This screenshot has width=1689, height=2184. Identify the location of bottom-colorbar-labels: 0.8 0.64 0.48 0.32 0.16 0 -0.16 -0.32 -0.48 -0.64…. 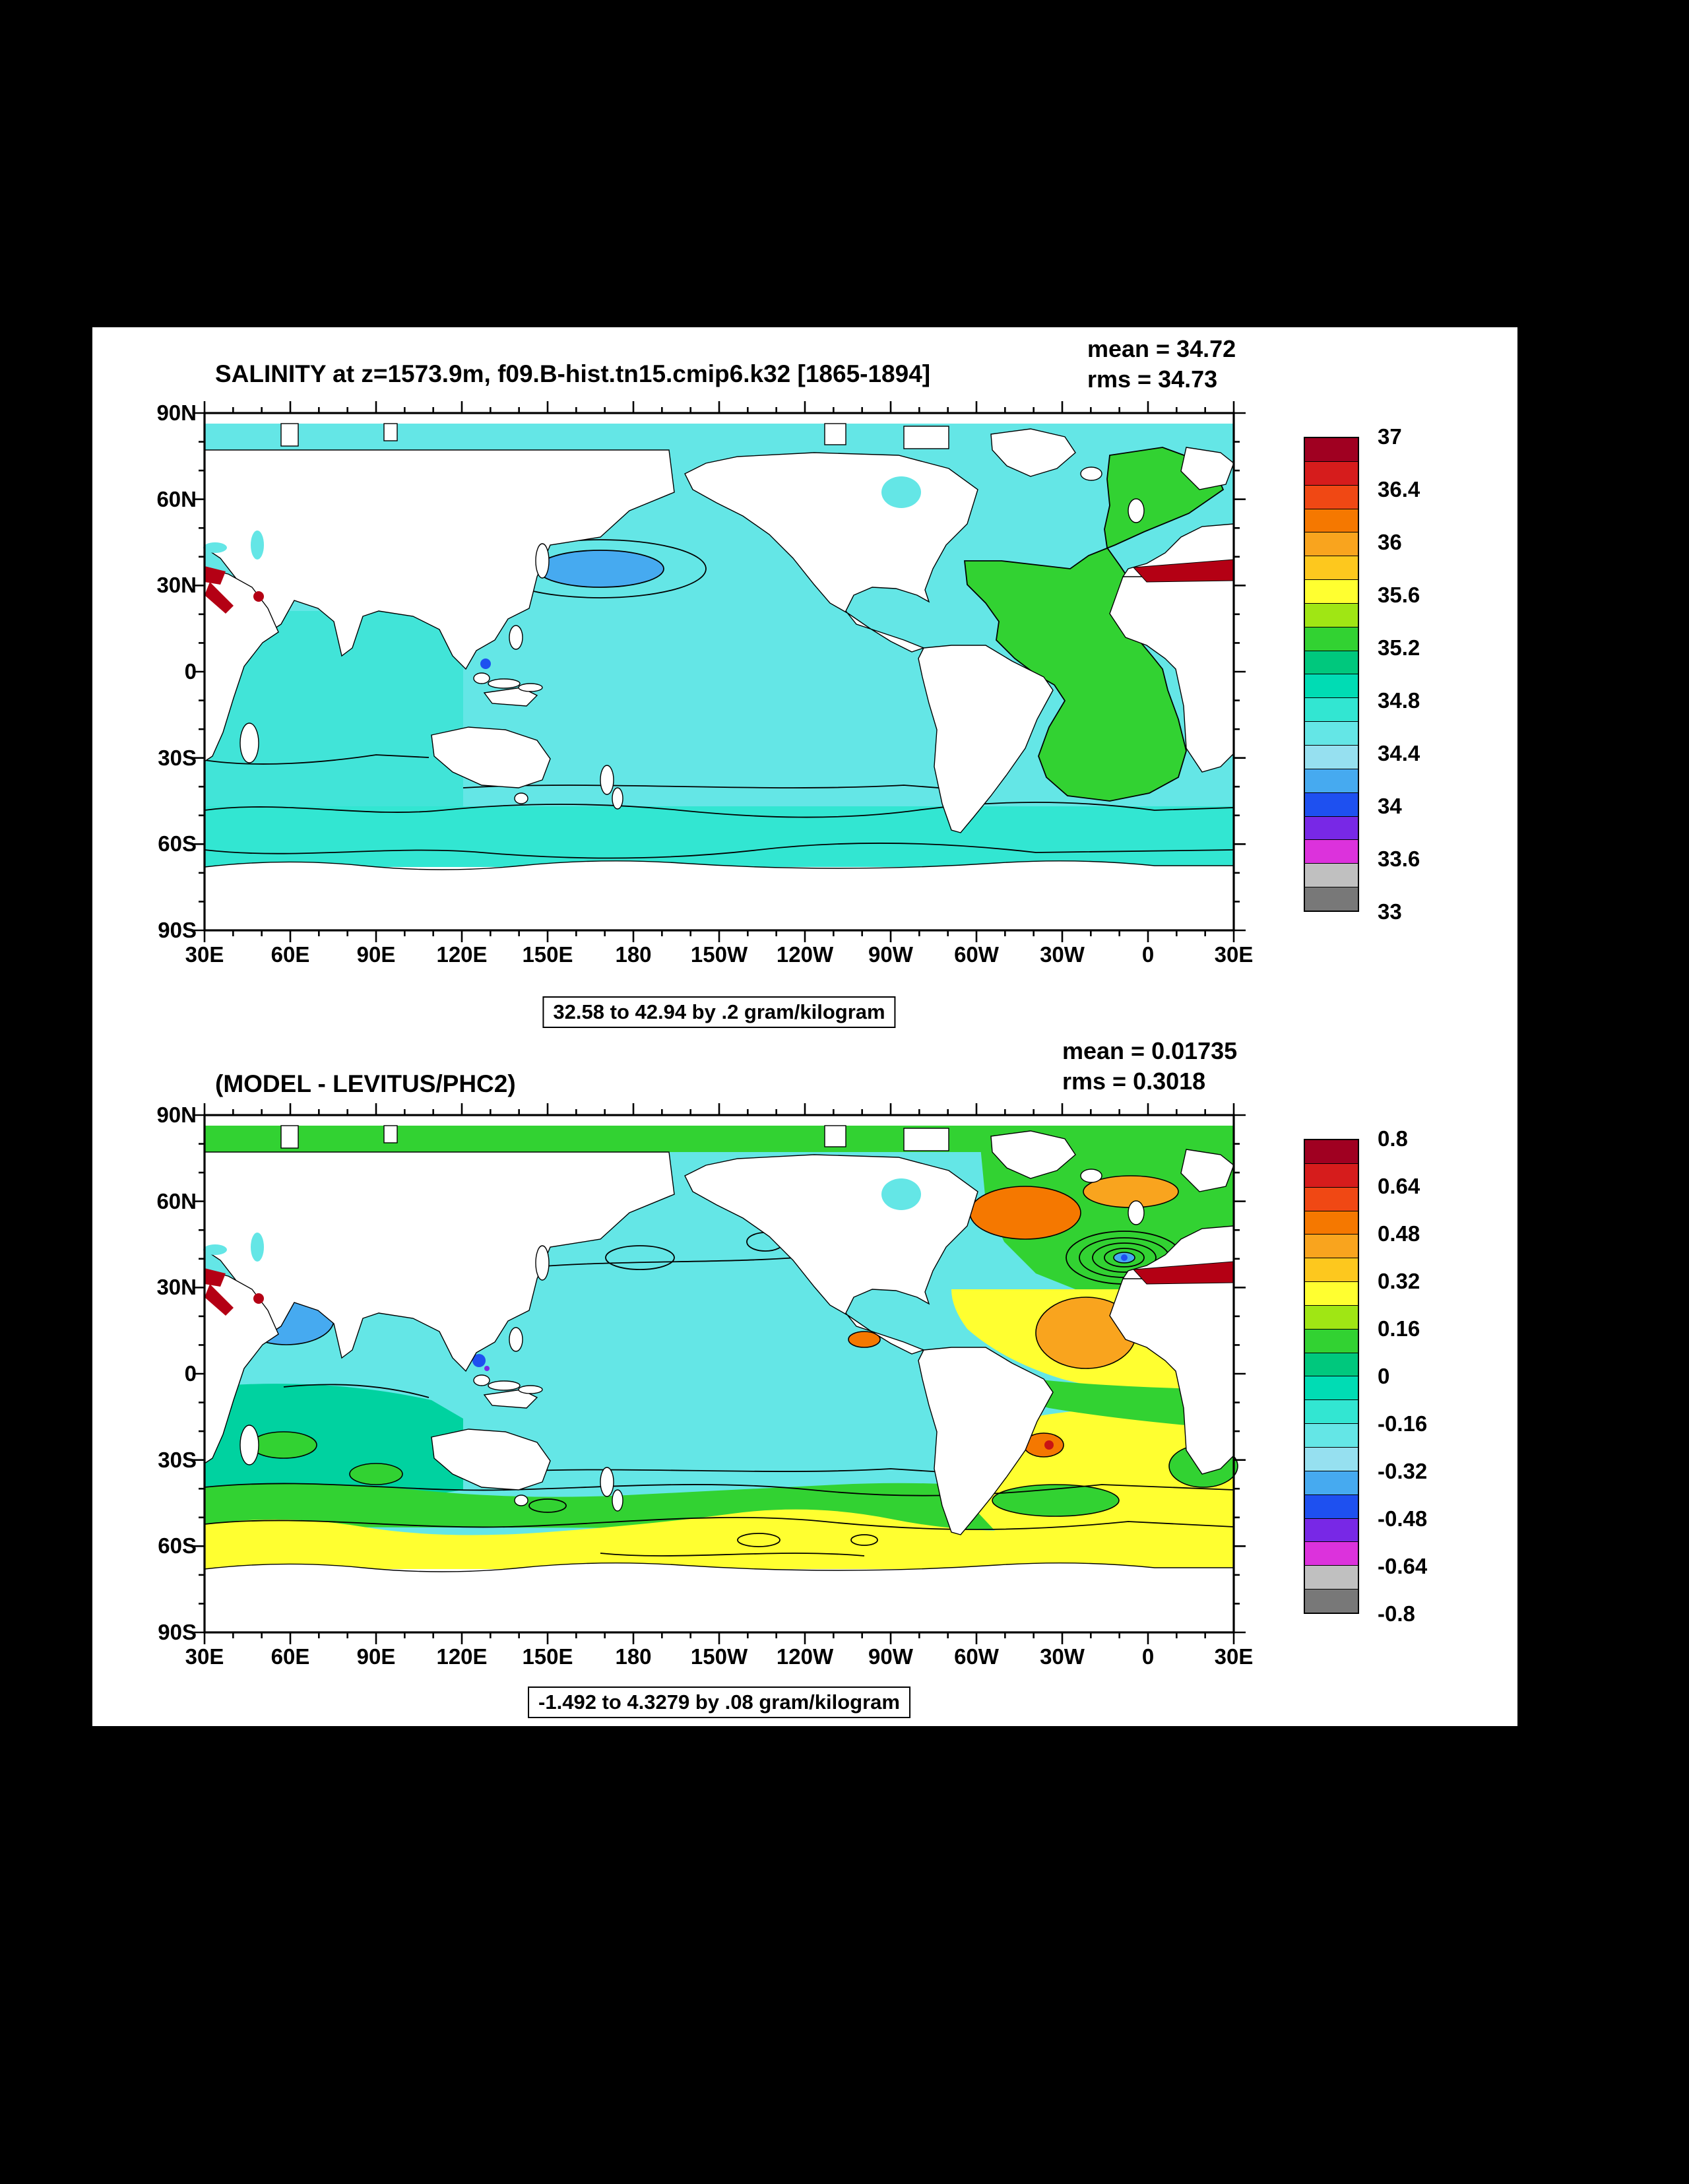
(1430, 1376).